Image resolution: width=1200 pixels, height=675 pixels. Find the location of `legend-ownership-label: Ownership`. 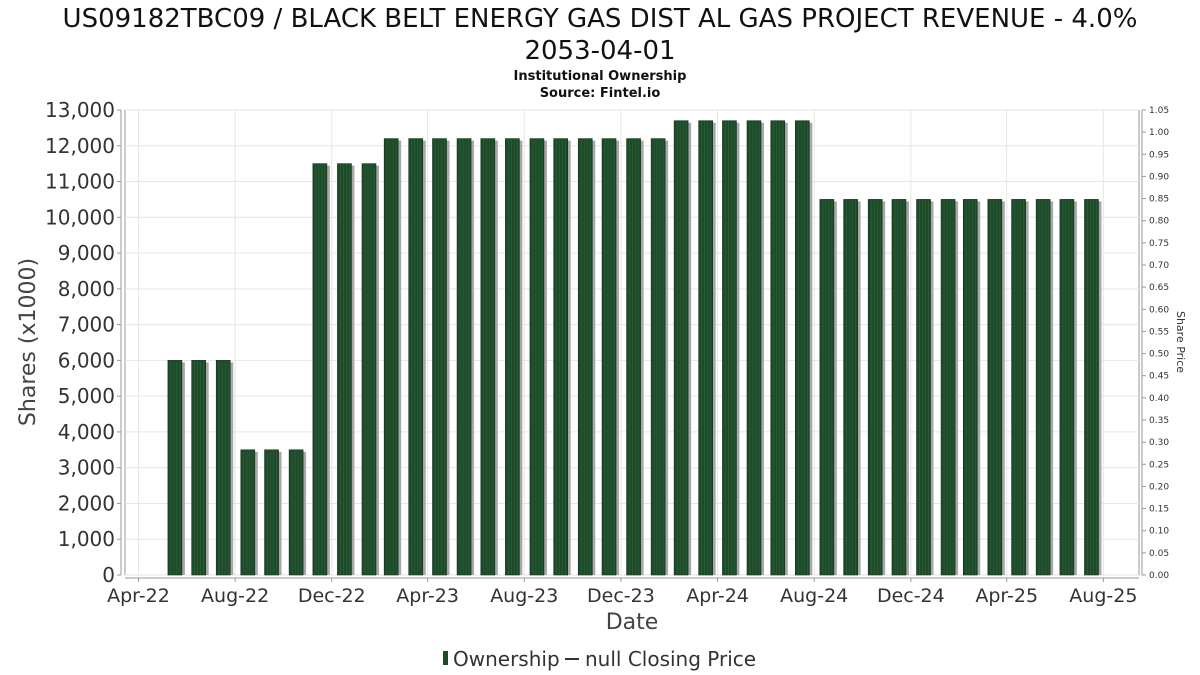

legend-ownership-label: Ownership is located at coordinates (506, 659).